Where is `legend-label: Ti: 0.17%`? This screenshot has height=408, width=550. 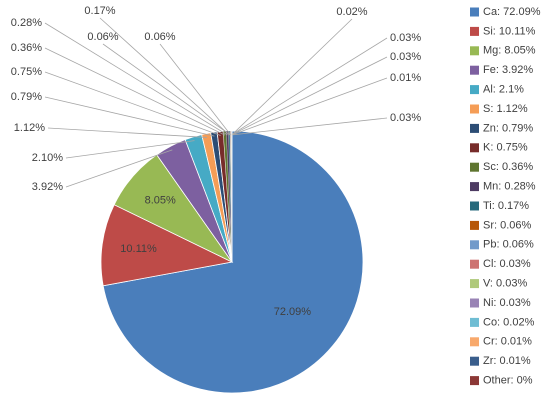 legend-label: Ti: 0.17% is located at coordinates (506, 206).